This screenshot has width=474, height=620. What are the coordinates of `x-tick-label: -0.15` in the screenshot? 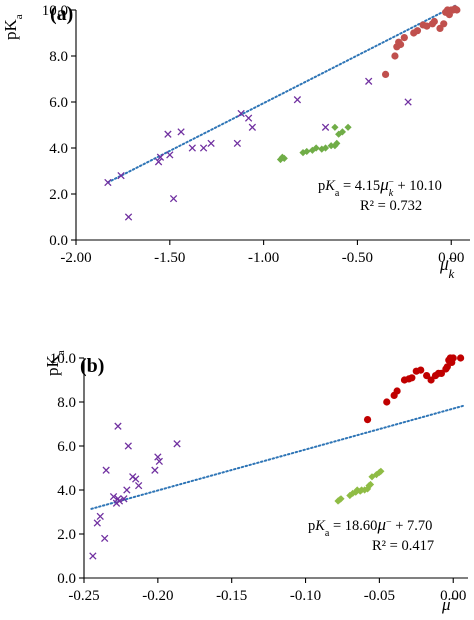 It's located at (231, 596).